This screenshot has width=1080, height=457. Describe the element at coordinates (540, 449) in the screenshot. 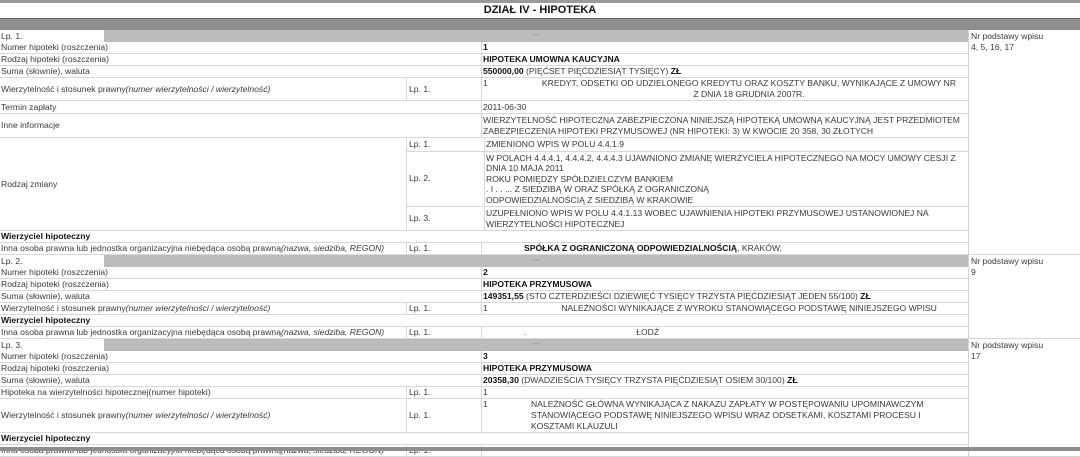

I see `bottom-border` at that location.